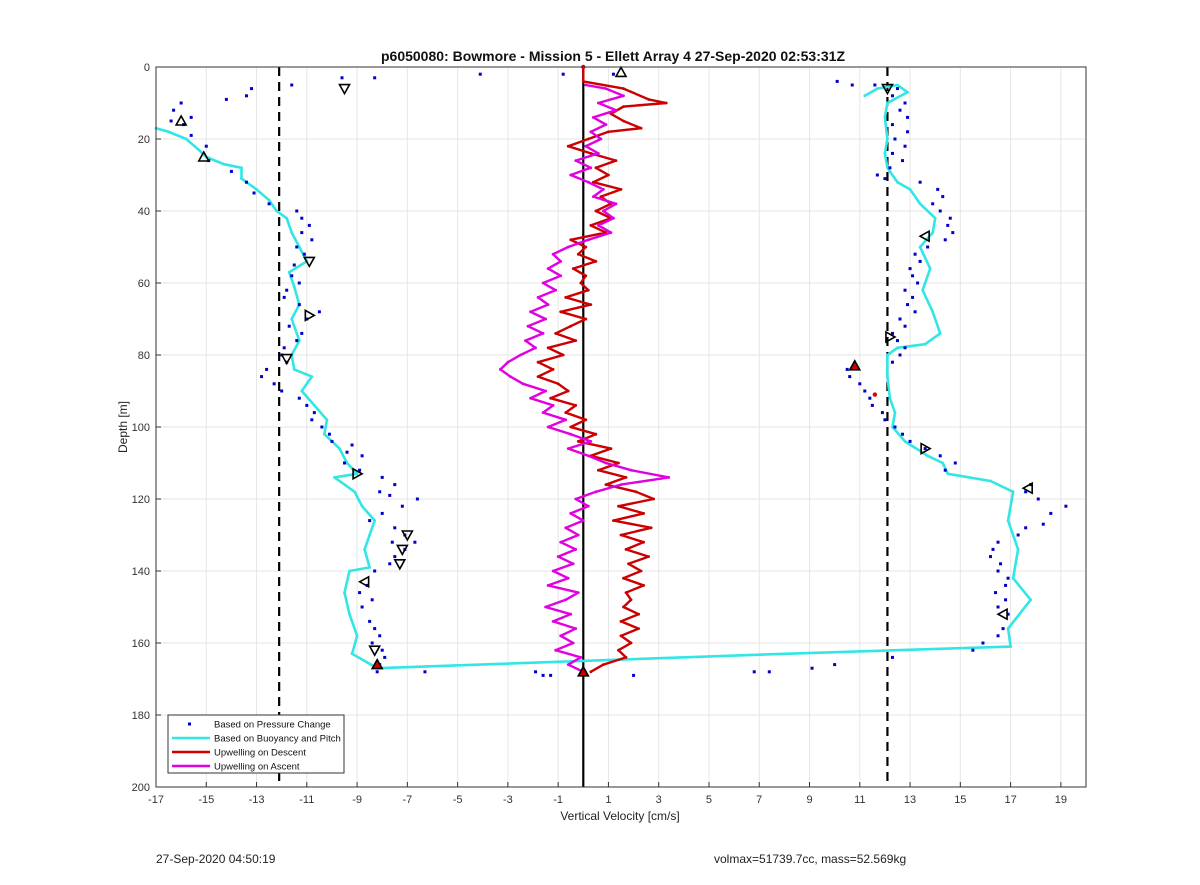 The width and height of the screenshot is (1200, 885). Describe the element at coordinates (141, 572) in the screenshot. I see `y-tick-label: 140` at that location.